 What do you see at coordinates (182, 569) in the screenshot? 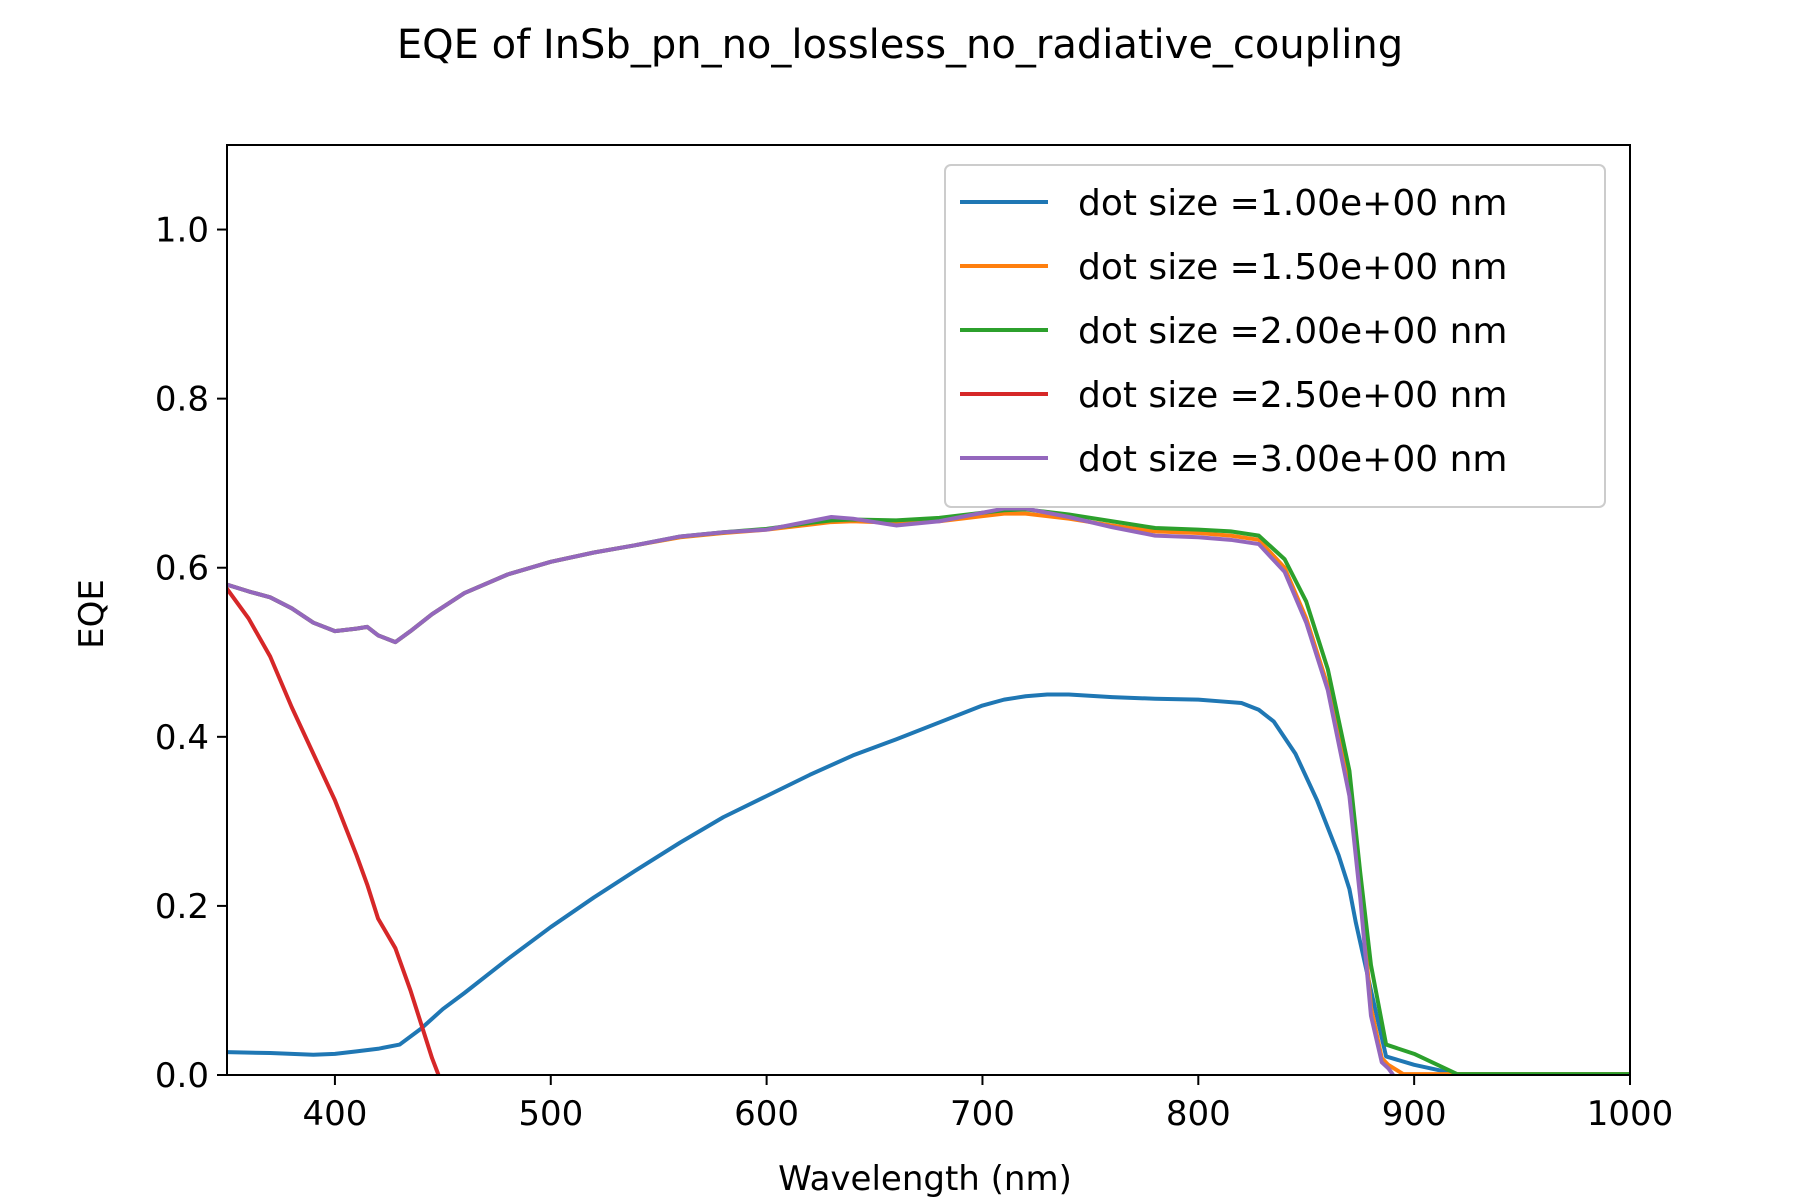
I see `y-tick-label: 0.6` at bounding box center [182, 569].